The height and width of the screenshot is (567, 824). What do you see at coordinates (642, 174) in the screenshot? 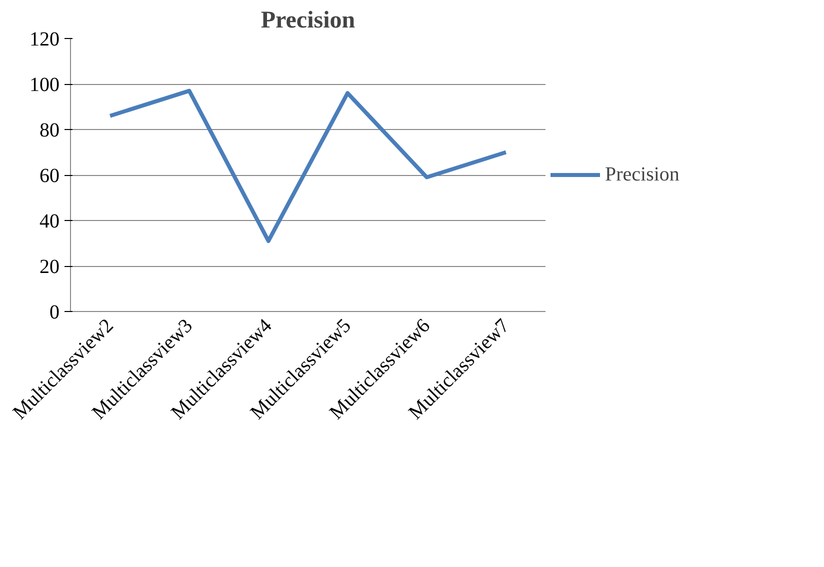
I see `legend-label: Precision` at bounding box center [642, 174].